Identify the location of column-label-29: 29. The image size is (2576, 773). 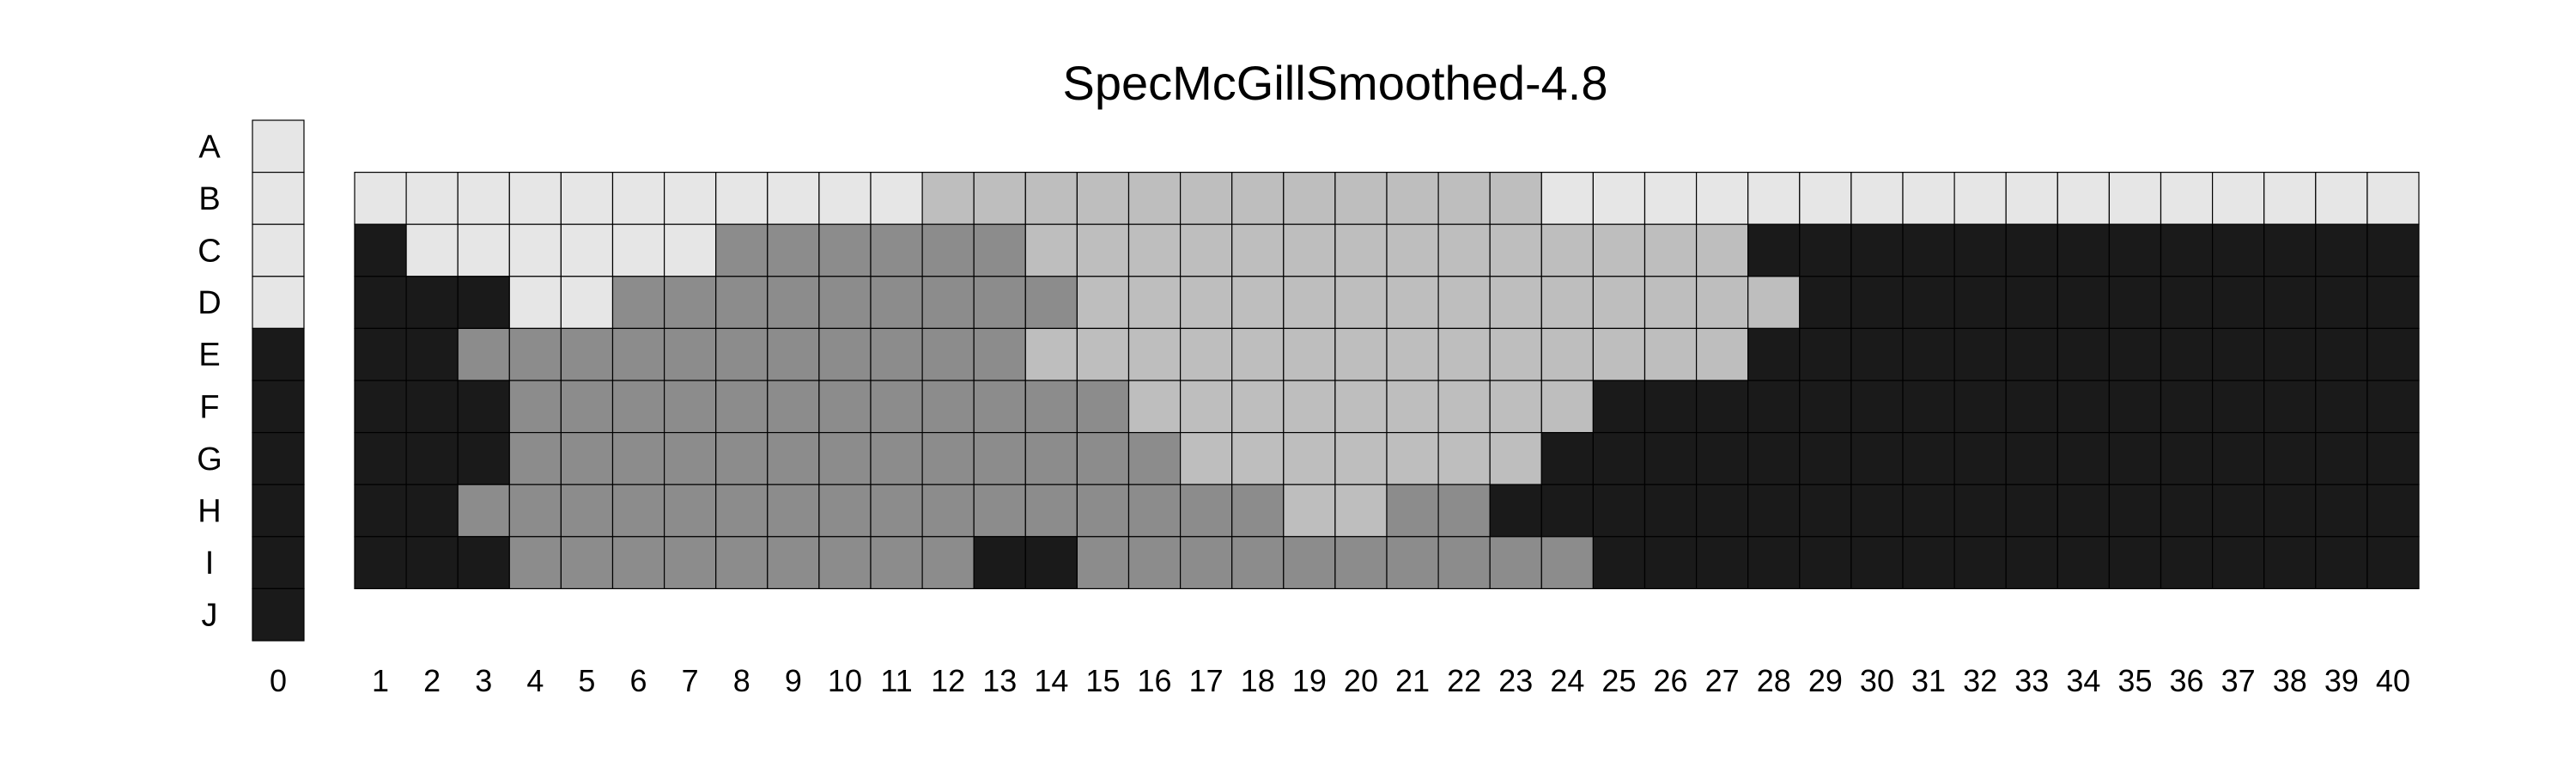
(1826, 680).